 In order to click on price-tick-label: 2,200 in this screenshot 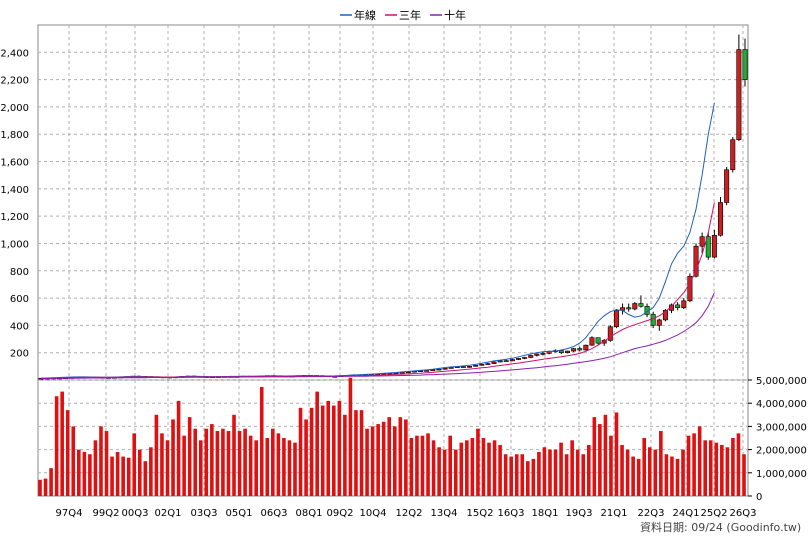, I will do `click(14, 81)`.